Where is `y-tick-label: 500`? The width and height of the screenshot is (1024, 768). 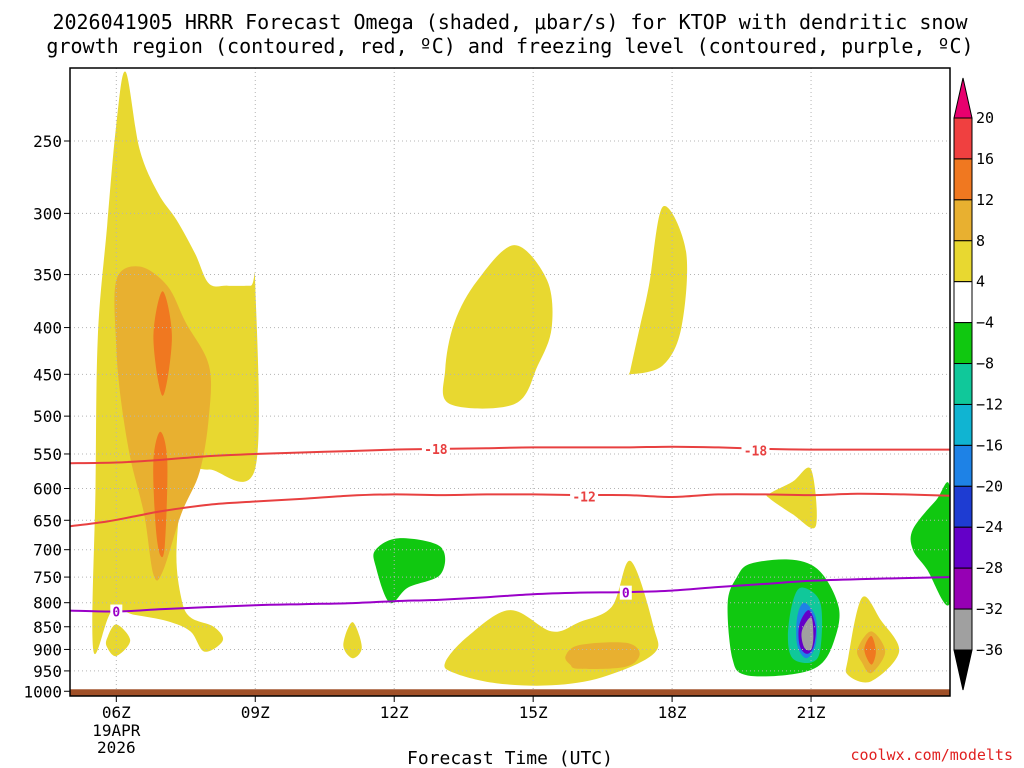
y-tick-label: 500 is located at coordinates (47, 416).